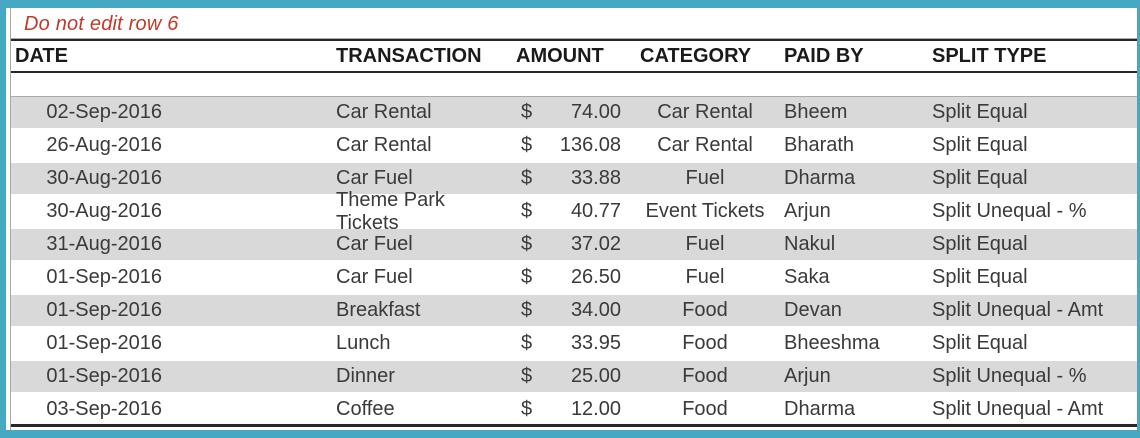 The image size is (1140, 438). Describe the element at coordinates (365, 376) in the screenshot. I see `cell-transaction: Dinner` at that location.